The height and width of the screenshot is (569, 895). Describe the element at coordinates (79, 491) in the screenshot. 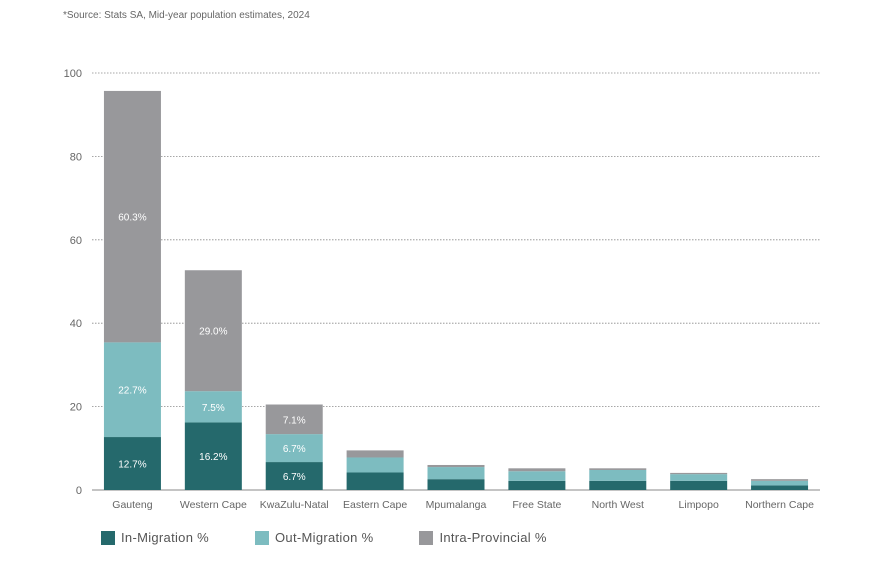

I see `y-tick-label-0: 0` at that location.